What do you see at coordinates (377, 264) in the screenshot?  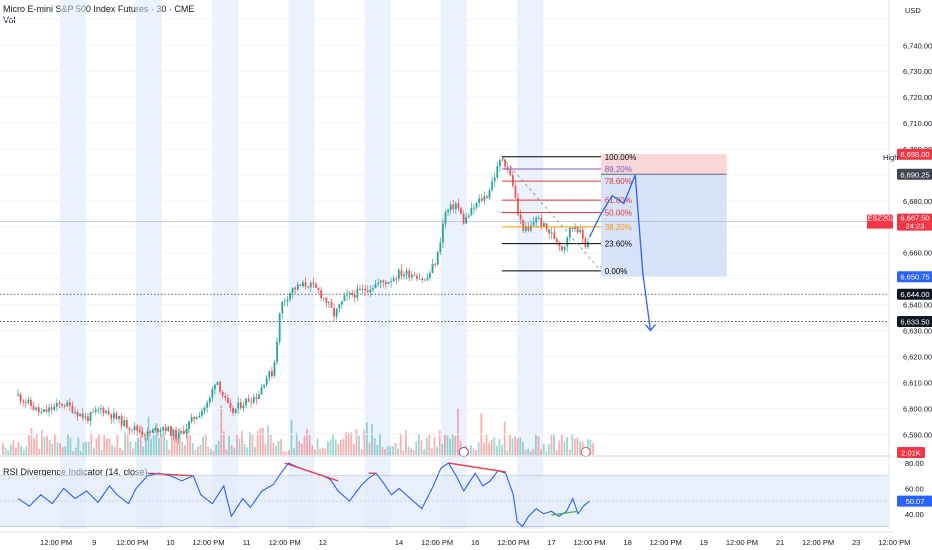 I see `session-band` at bounding box center [377, 264].